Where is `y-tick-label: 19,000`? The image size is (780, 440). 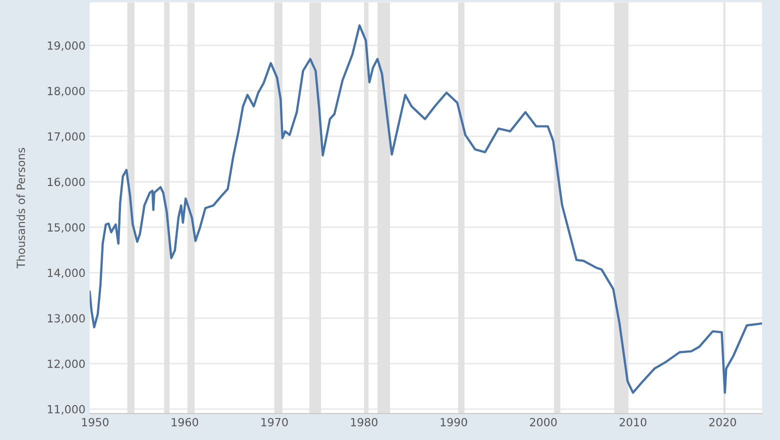 y-tick-label: 19,000 is located at coordinates (66, 46).